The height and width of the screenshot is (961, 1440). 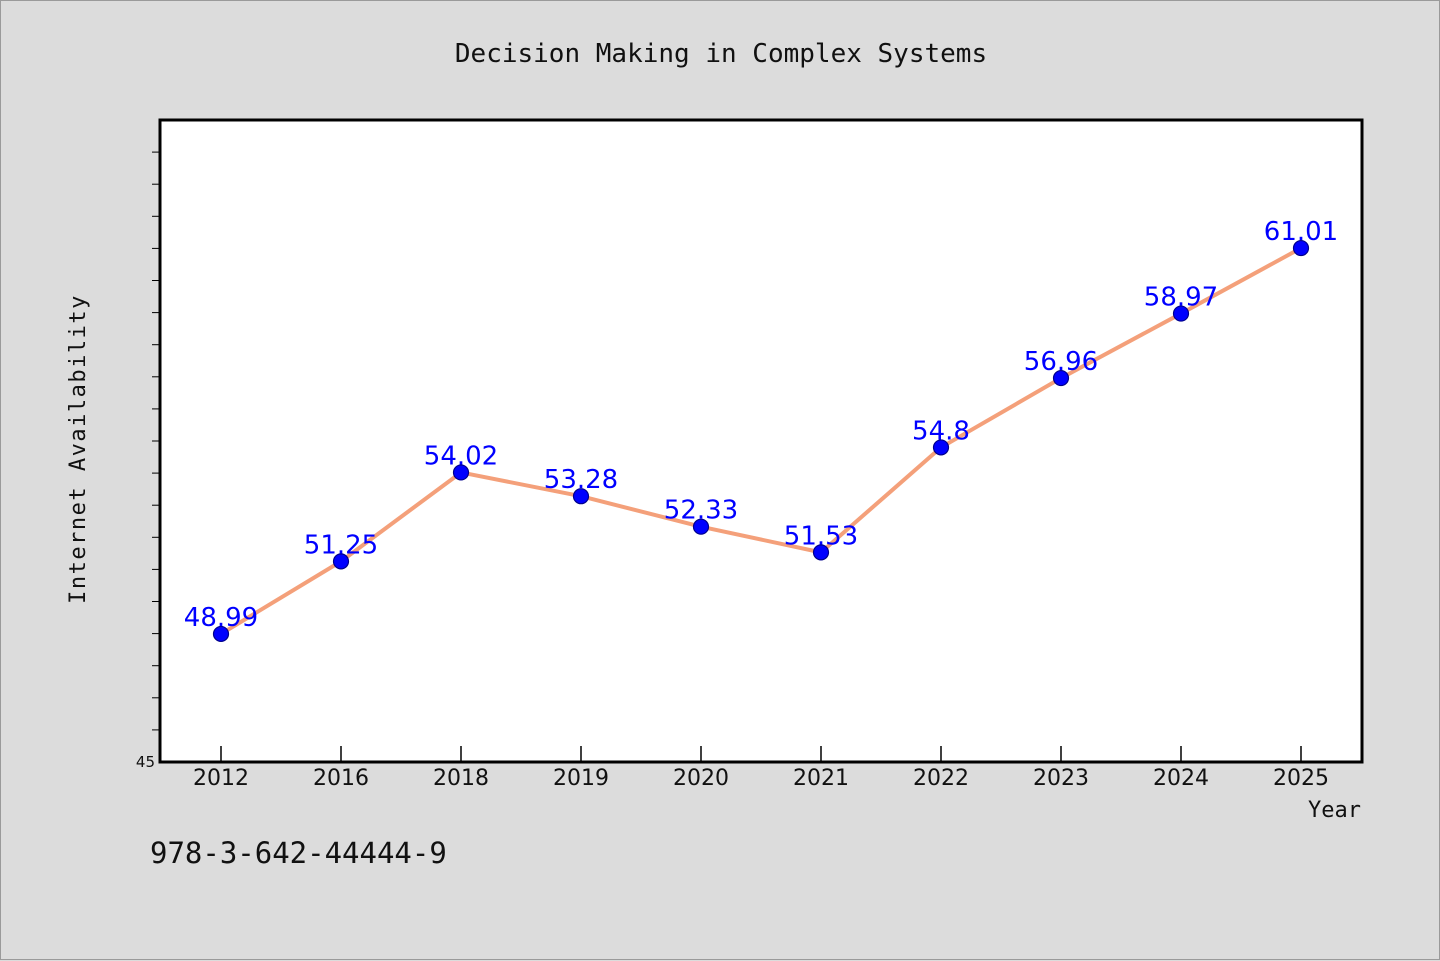 What do you see at coordinates (761, 768) in the screenshot?
I see `x-axis-ticks: 2012 2016 2018 2019 2020 2021 2022 2023 2024 2025` at bounding box center [761, 768].